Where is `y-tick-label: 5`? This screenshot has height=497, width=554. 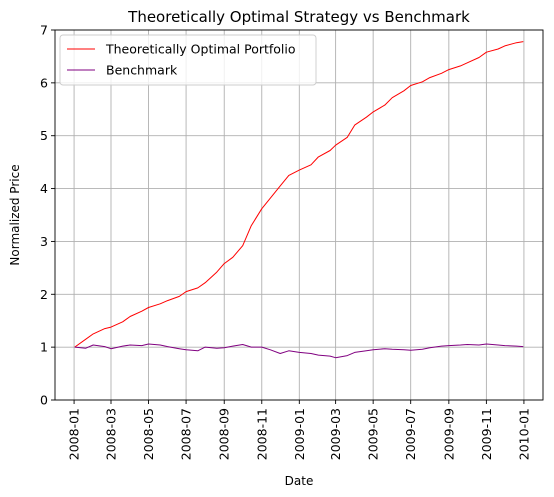
y-tick-label: 5 is located at coordinates (44, 135).